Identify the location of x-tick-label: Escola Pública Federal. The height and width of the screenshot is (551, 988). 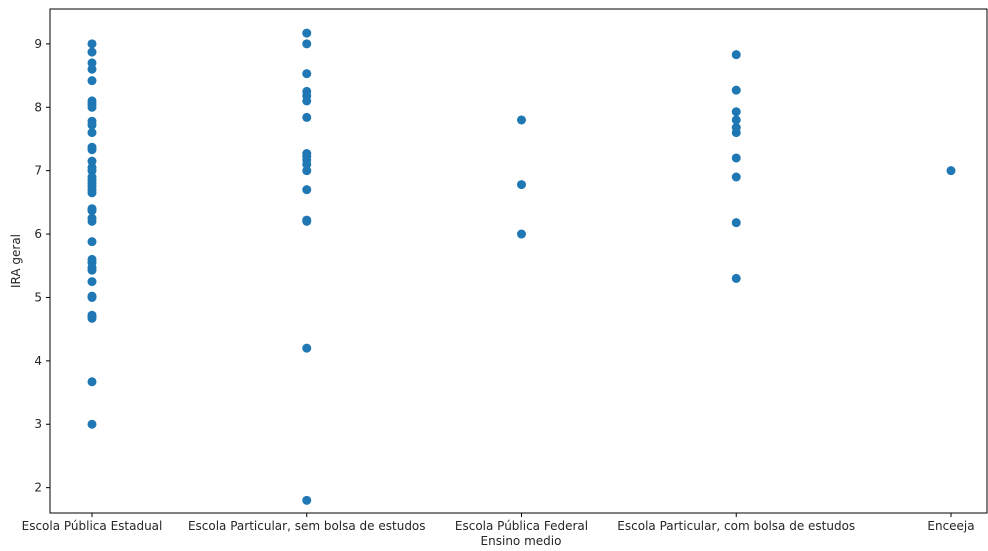
(521, 526).